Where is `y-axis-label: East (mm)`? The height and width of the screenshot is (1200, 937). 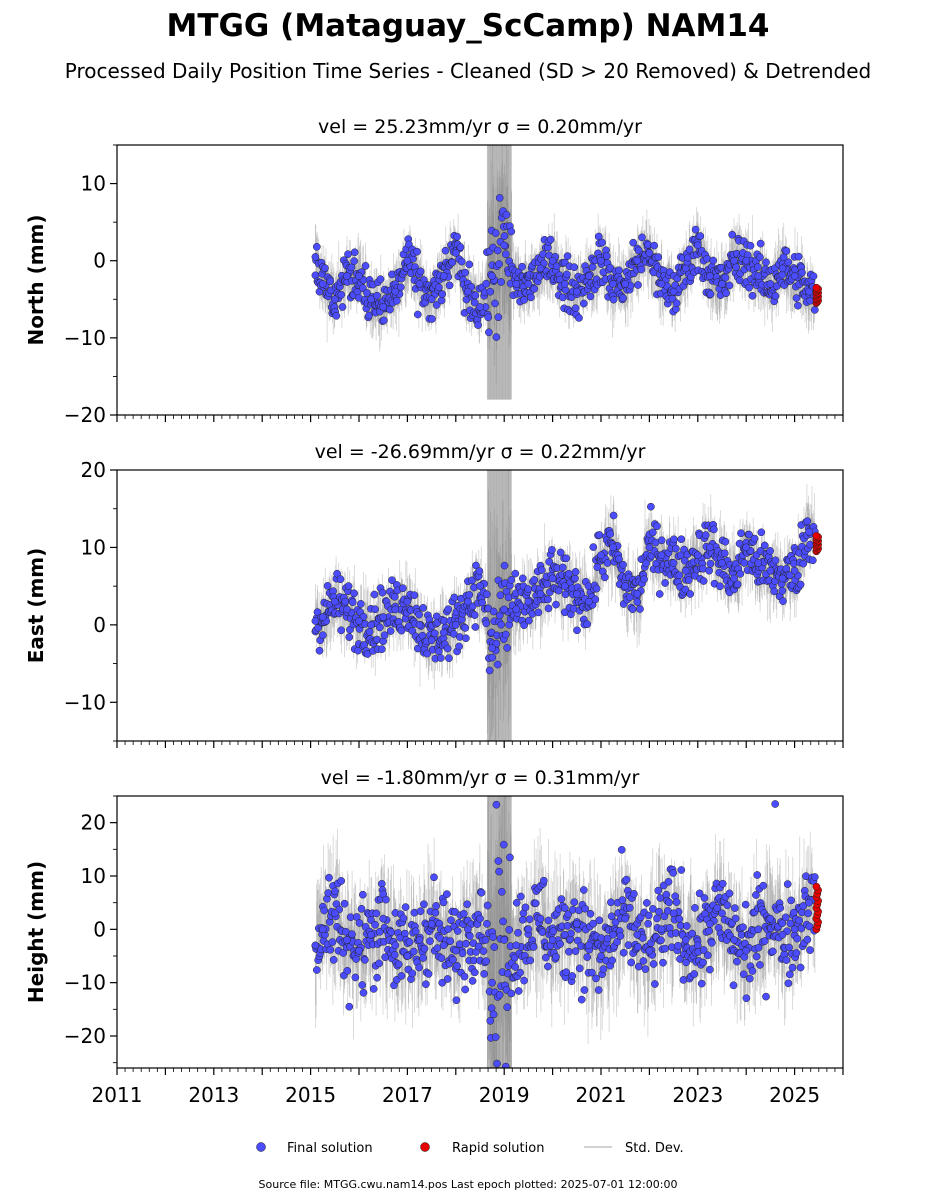
y-axis-label: East (mm) is located at coordinates (36, 606).